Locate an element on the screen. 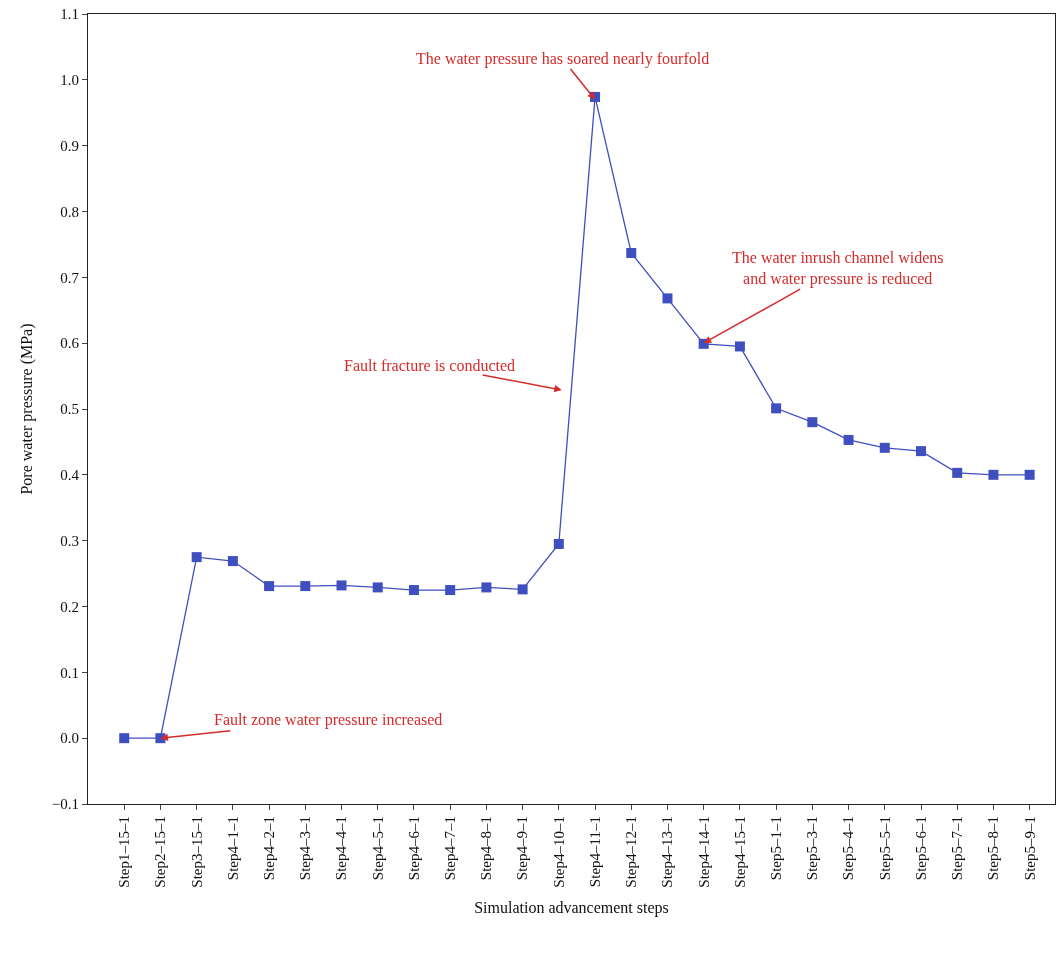 The image size is (1059, 955). x-tick-label: Step5–8–1 is located at coordinates (993, 848).